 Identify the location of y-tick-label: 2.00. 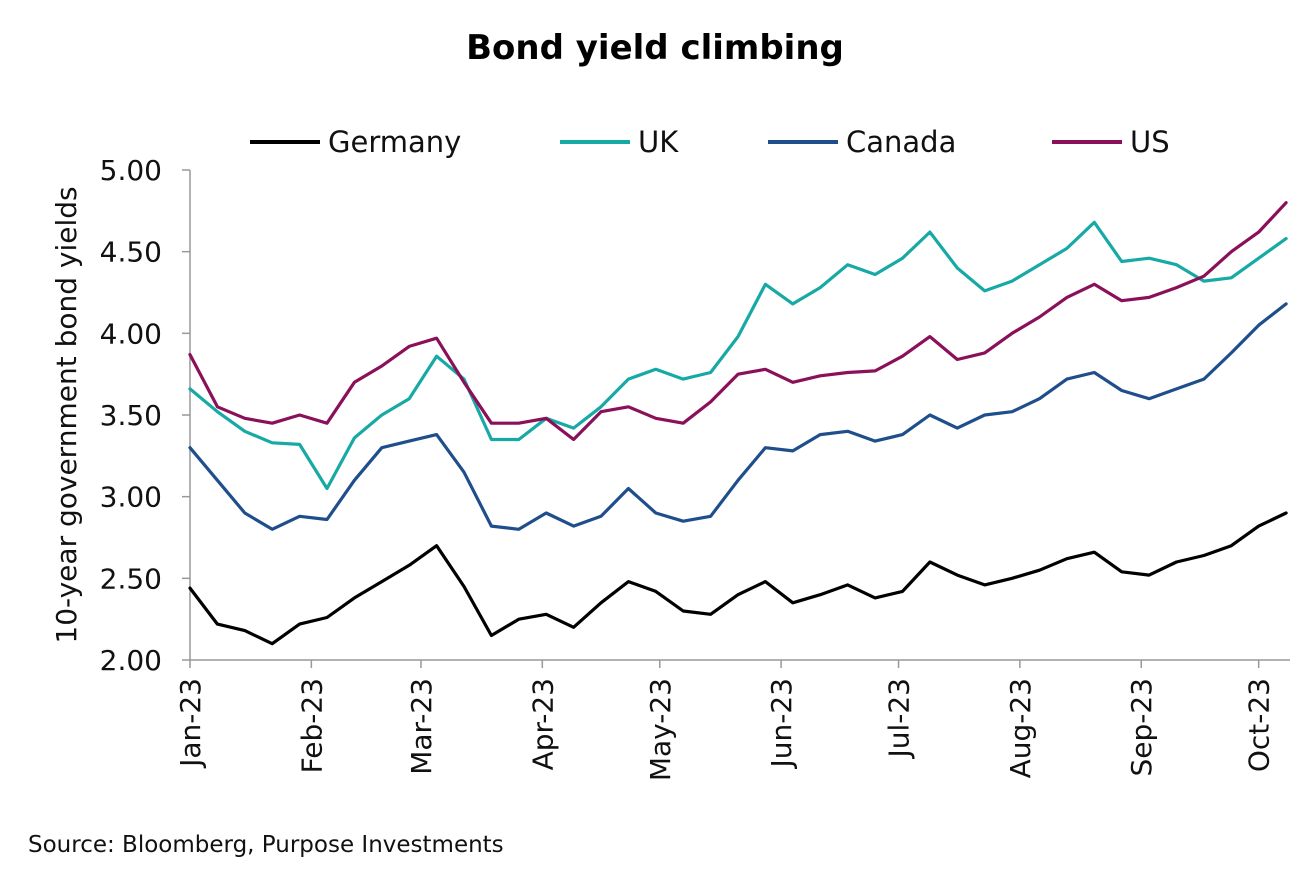
(131, 660).